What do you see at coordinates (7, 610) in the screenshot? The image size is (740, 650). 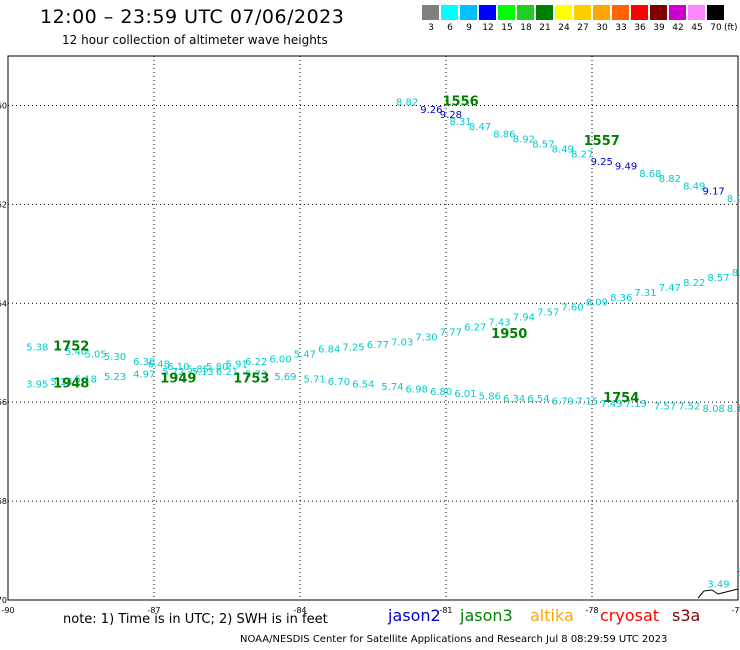 I see `x-tick-label: -90` at bounding box center [7, 610].